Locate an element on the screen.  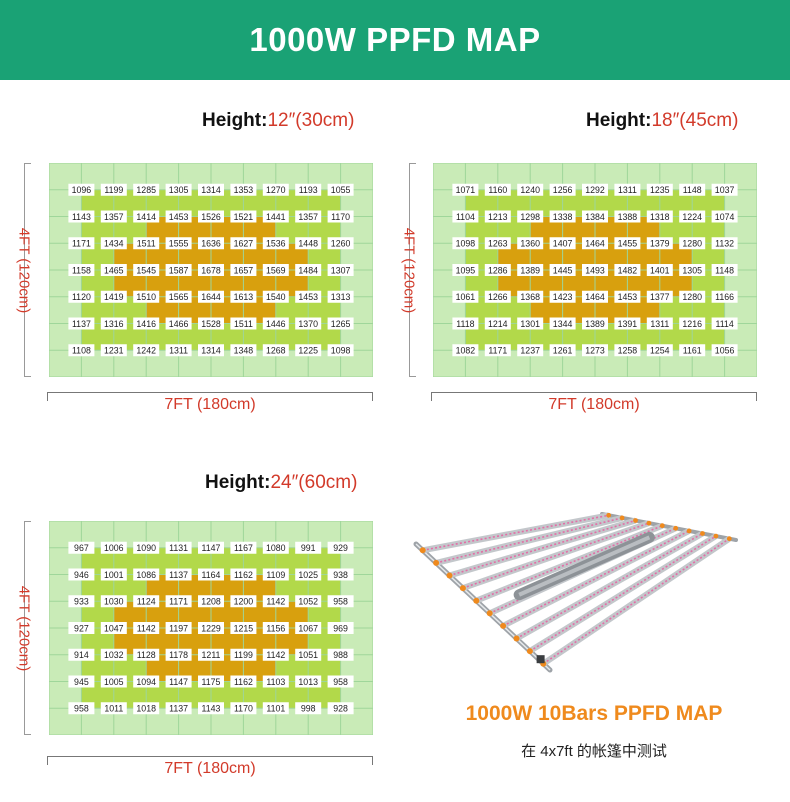
ppfd-cell: 1311 is located at coordinates (659, 323).